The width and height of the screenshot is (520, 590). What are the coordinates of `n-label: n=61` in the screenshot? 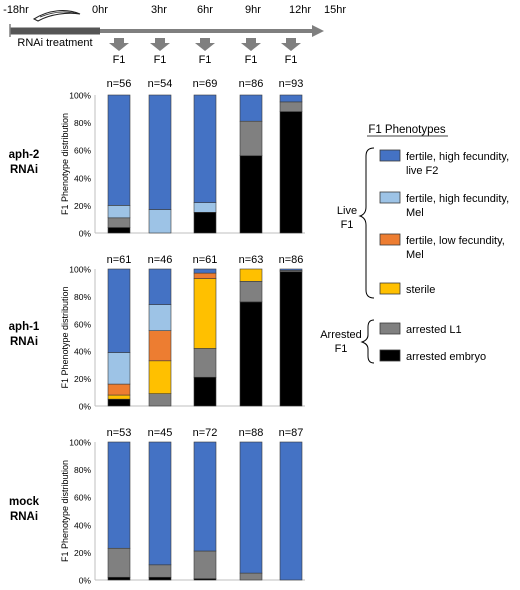 It's located at (205, 260).